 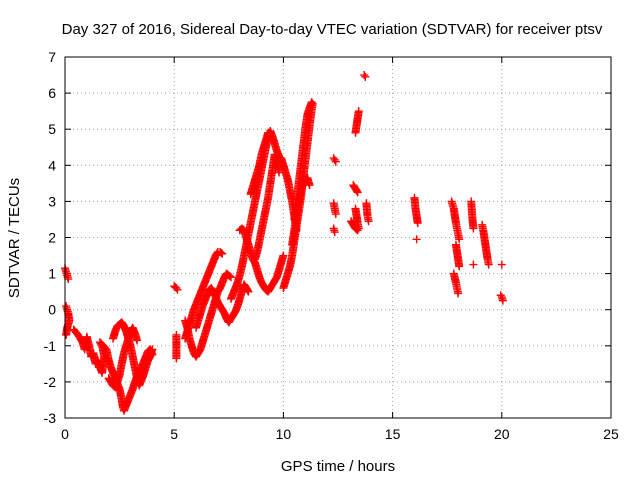 What do you see at coordinates (174, 434) in the screenshot?
I see `x-tick-label: 5` at bounding box center [174, 434].